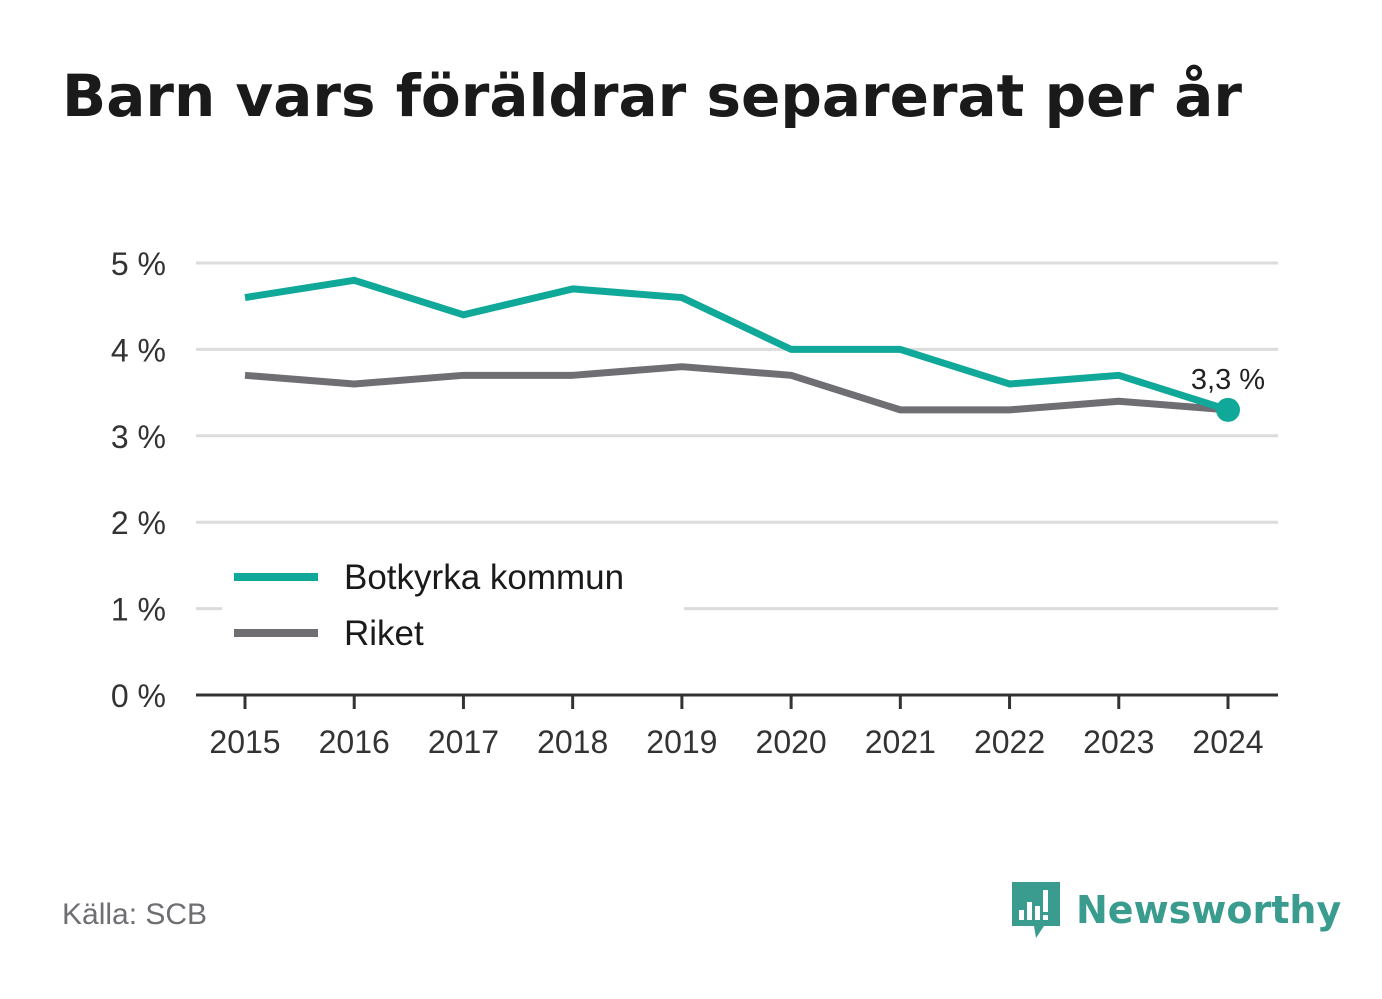 The image size is (1382, 999). I want to click on series-line-riket, so click(736, 388).